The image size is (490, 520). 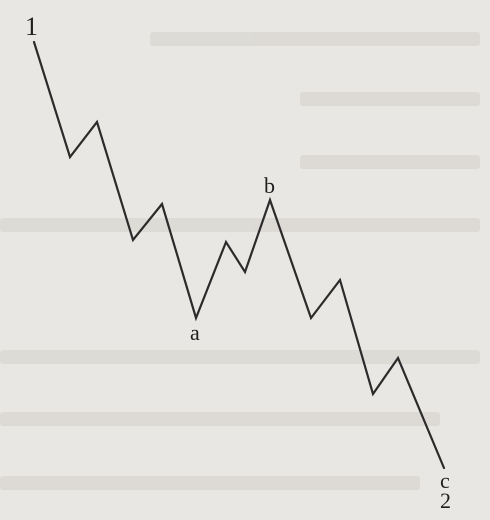 I want to click on label-2: 2, so click(x=445, y=500).